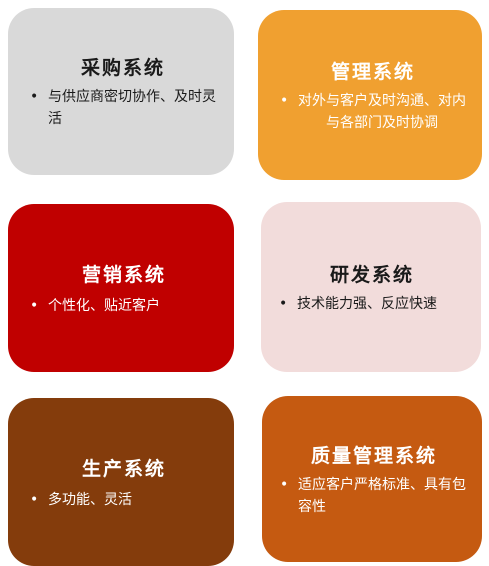 Image resolution: width=489 pixels, height=566 pixels. I want to click on card-description: 对外与客户及时沟通、对内与各部门及时协调, so click(382, 111).